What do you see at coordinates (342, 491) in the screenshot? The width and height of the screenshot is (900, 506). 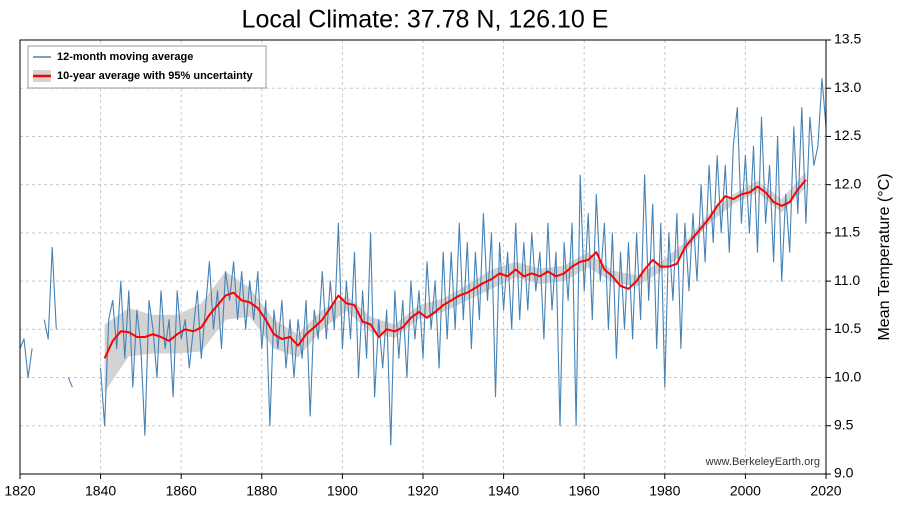 I see `x-tick-label: 1900` at bounding box center [342, 491].